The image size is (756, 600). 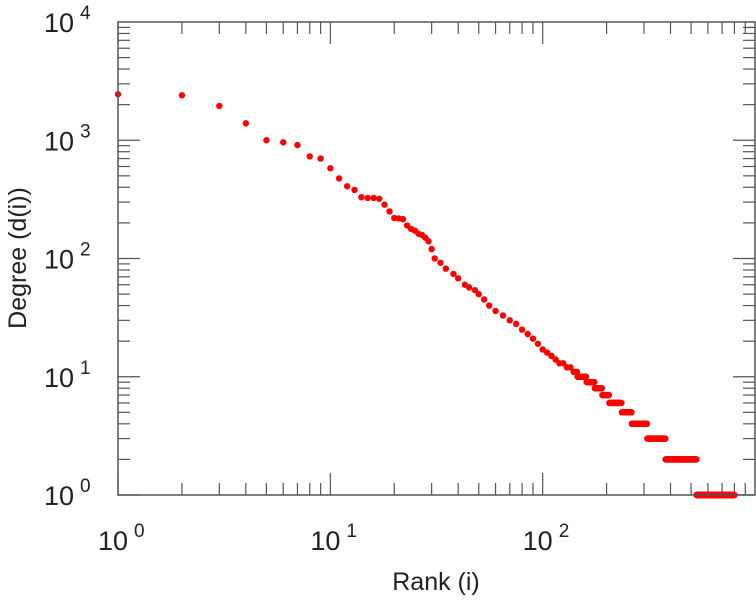 I want to click on x-tick-label: 10 0, so click(x=121, y=538).